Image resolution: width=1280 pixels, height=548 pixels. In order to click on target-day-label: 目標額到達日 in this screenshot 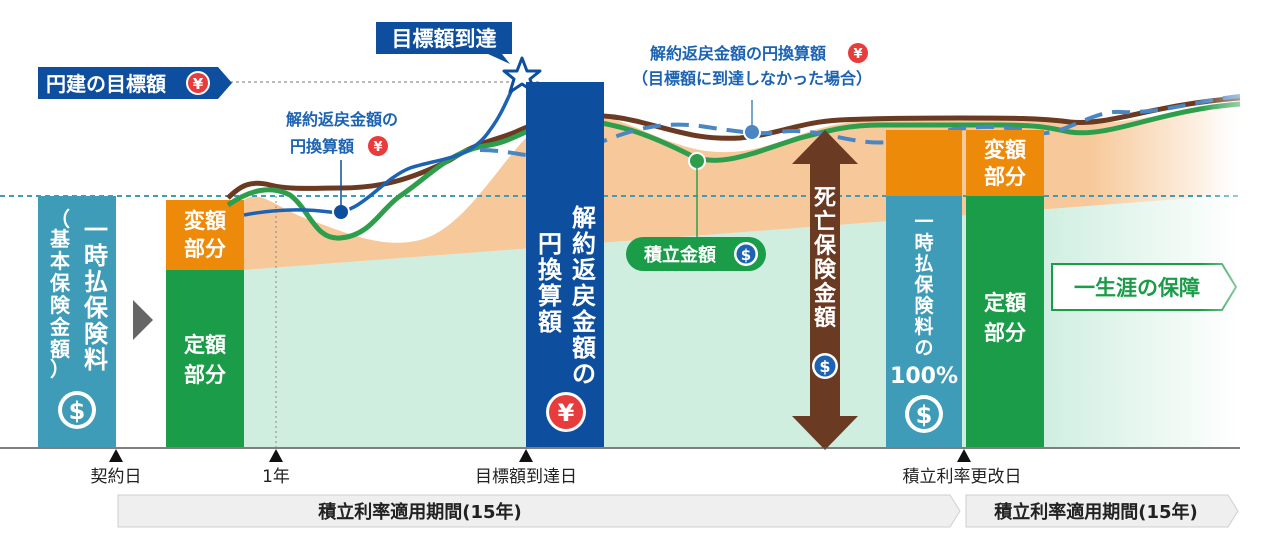, I will do `click(526, 477)`.